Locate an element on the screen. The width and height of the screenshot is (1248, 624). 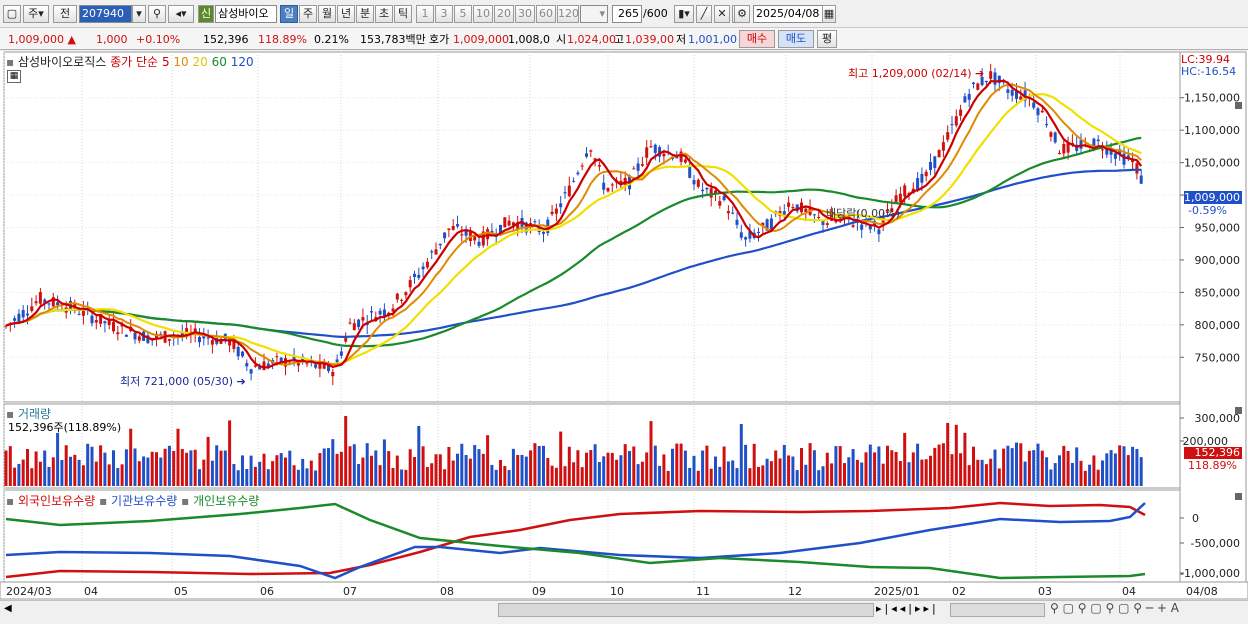
chevron-down-icon: ▾ is located at coordinates (139, 14).